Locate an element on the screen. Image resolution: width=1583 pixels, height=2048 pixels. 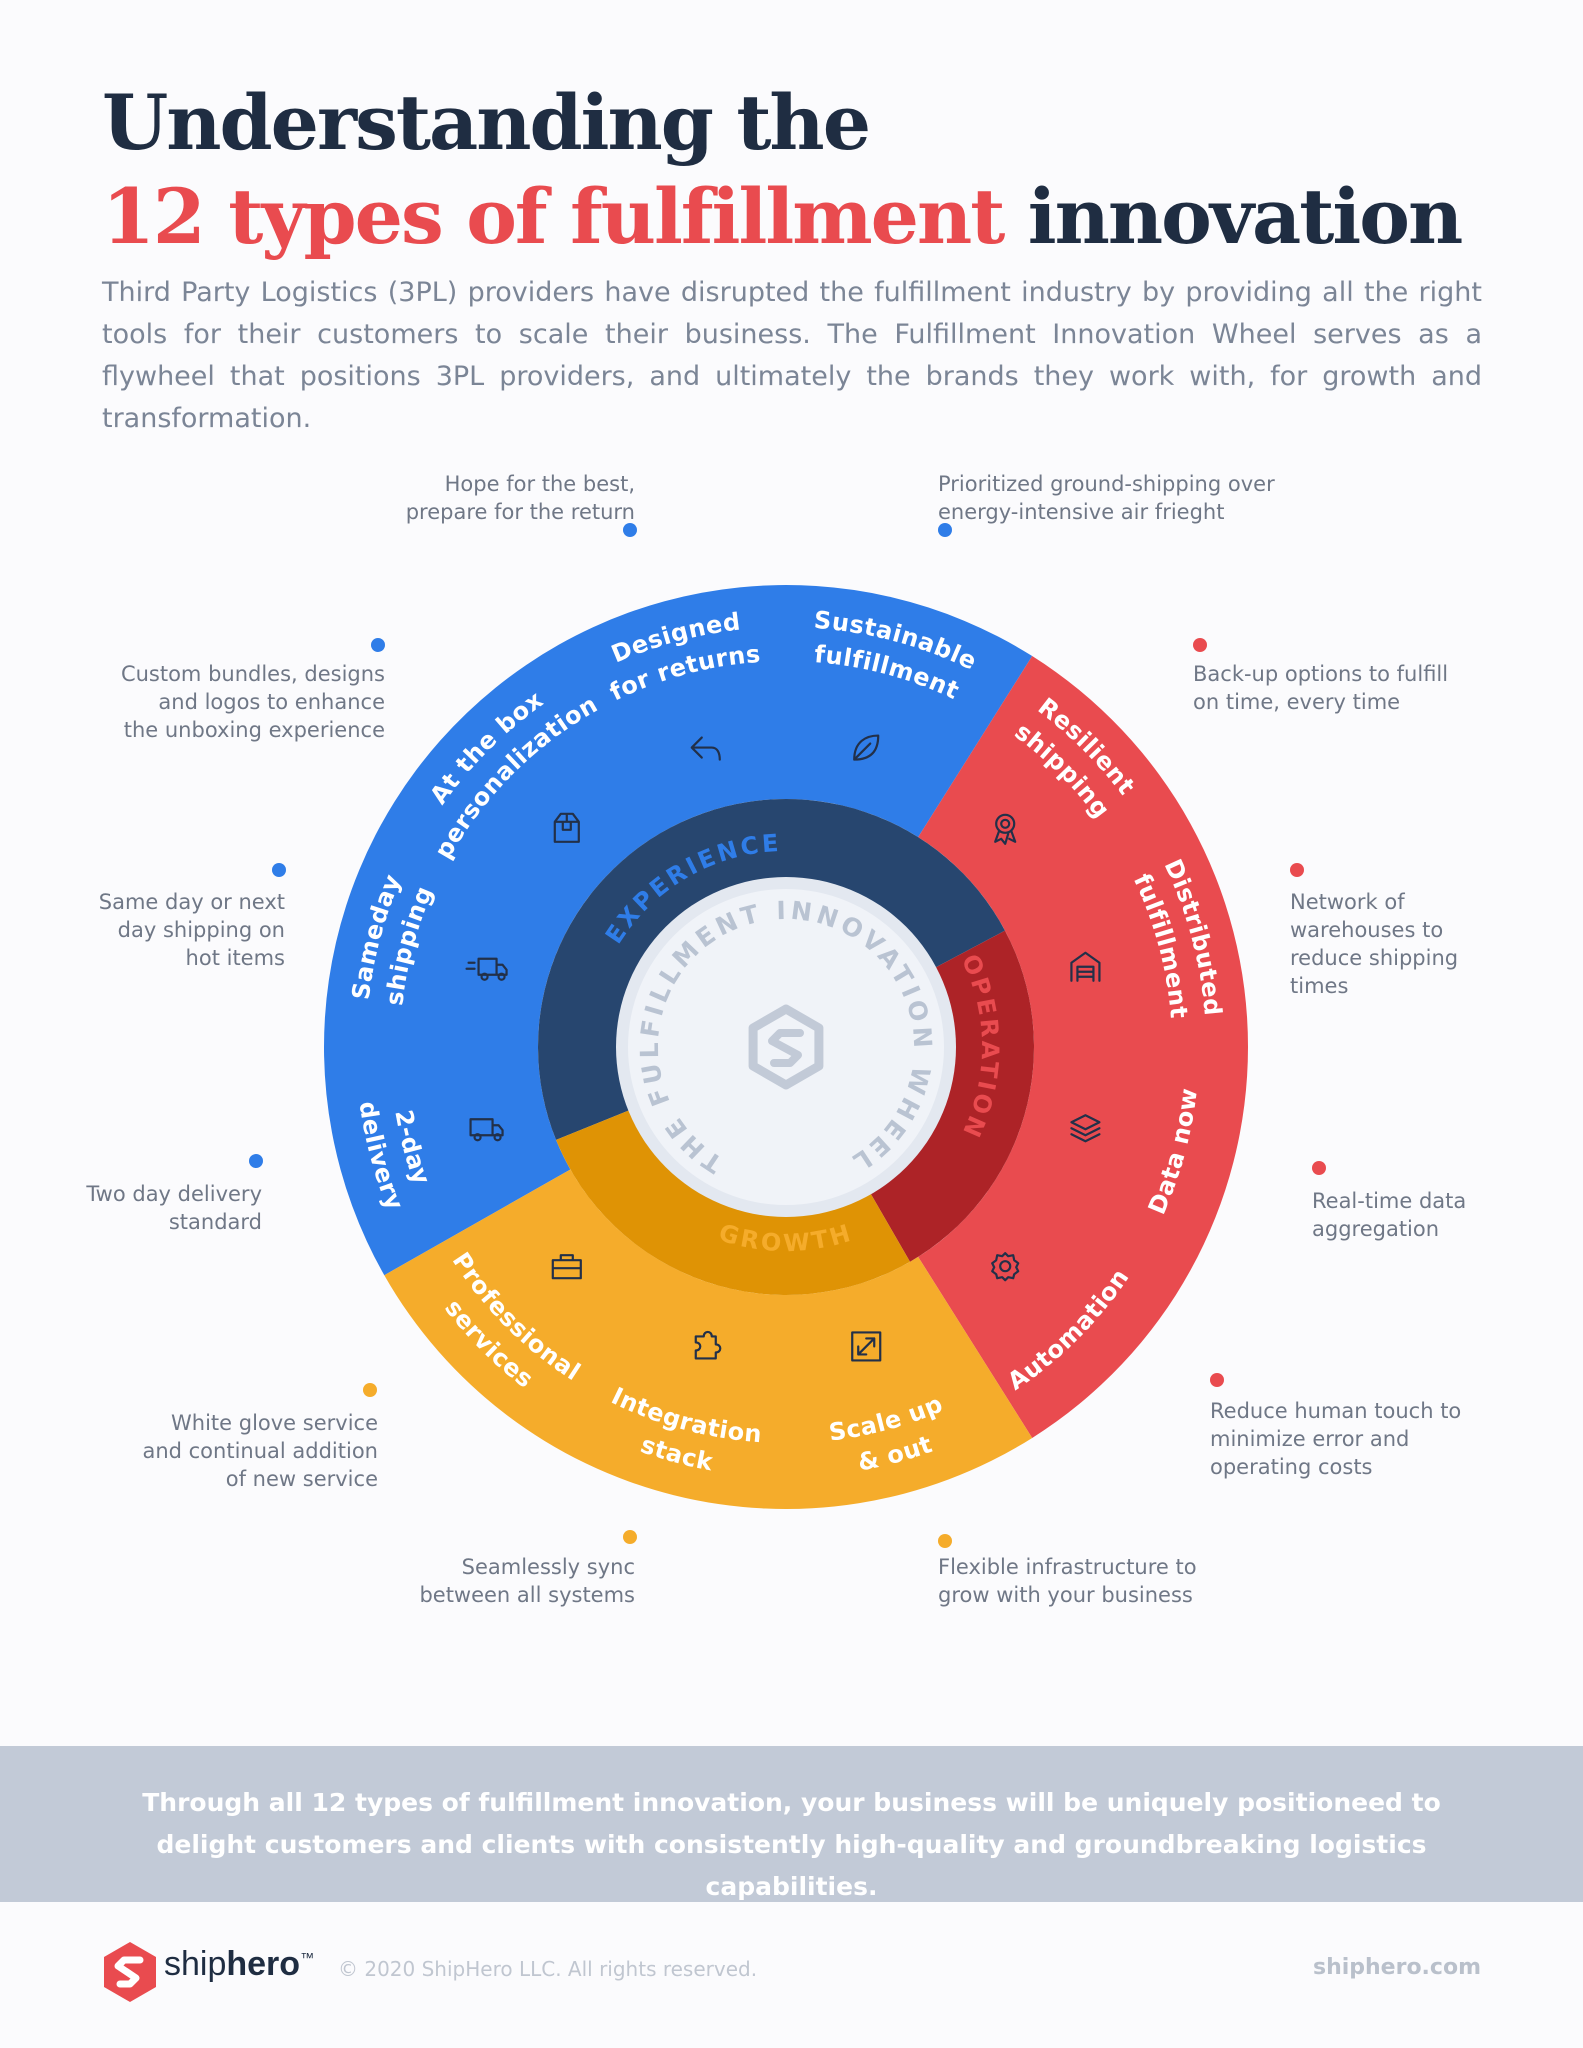
warehouse-icon is located at coordinates (1085, 966).